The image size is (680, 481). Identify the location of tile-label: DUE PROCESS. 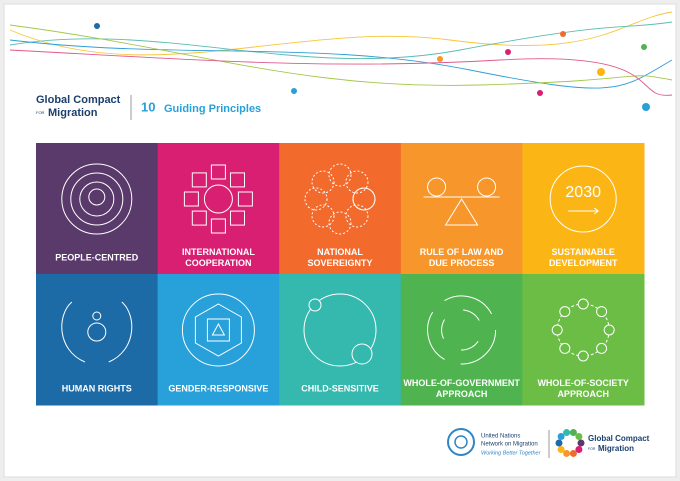
(462, 263).